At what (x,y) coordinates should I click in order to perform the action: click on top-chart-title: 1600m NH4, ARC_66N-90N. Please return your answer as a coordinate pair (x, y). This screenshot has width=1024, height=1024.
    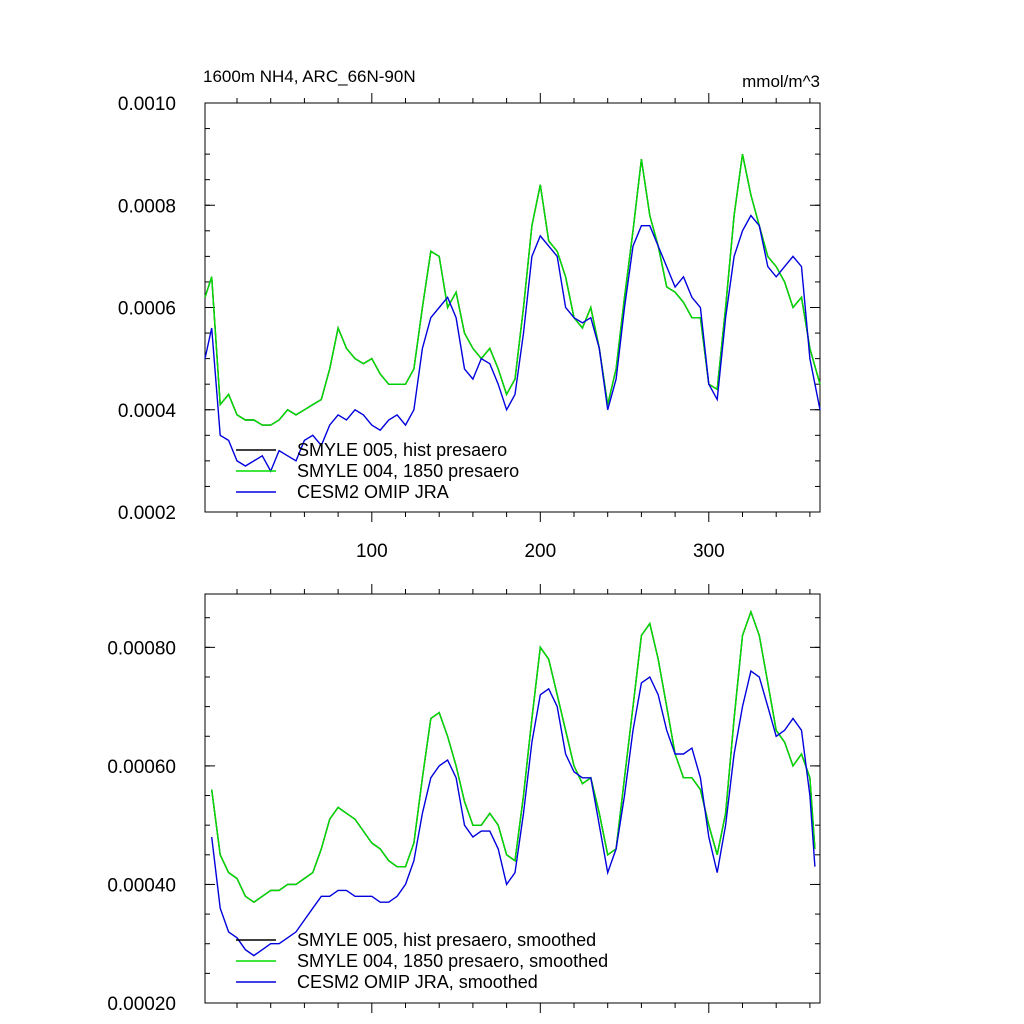
    Looking at the image, I should click on (309, 76).